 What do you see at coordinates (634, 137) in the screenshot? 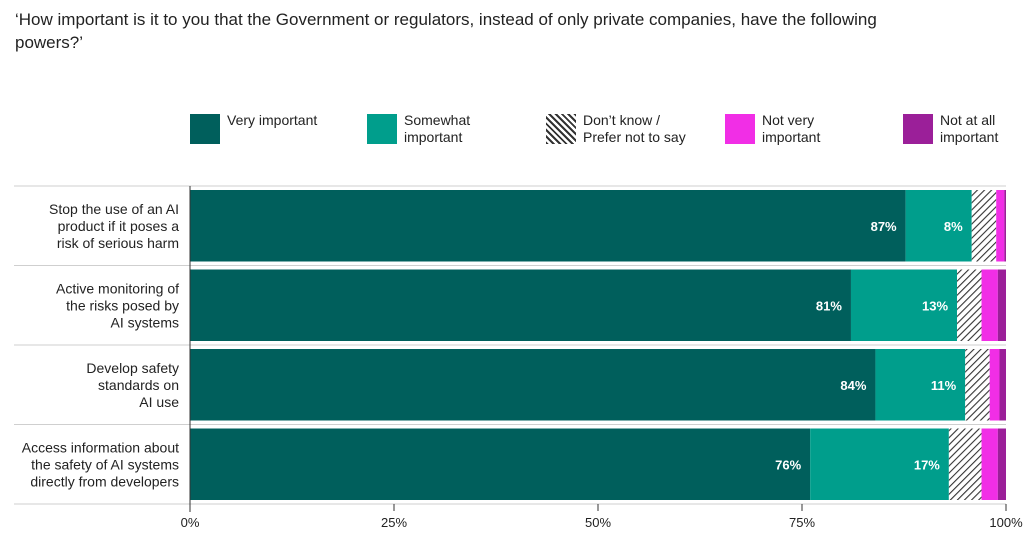
I see `legend-label-line: Prefer not to say` at bounding box center [634, 137].